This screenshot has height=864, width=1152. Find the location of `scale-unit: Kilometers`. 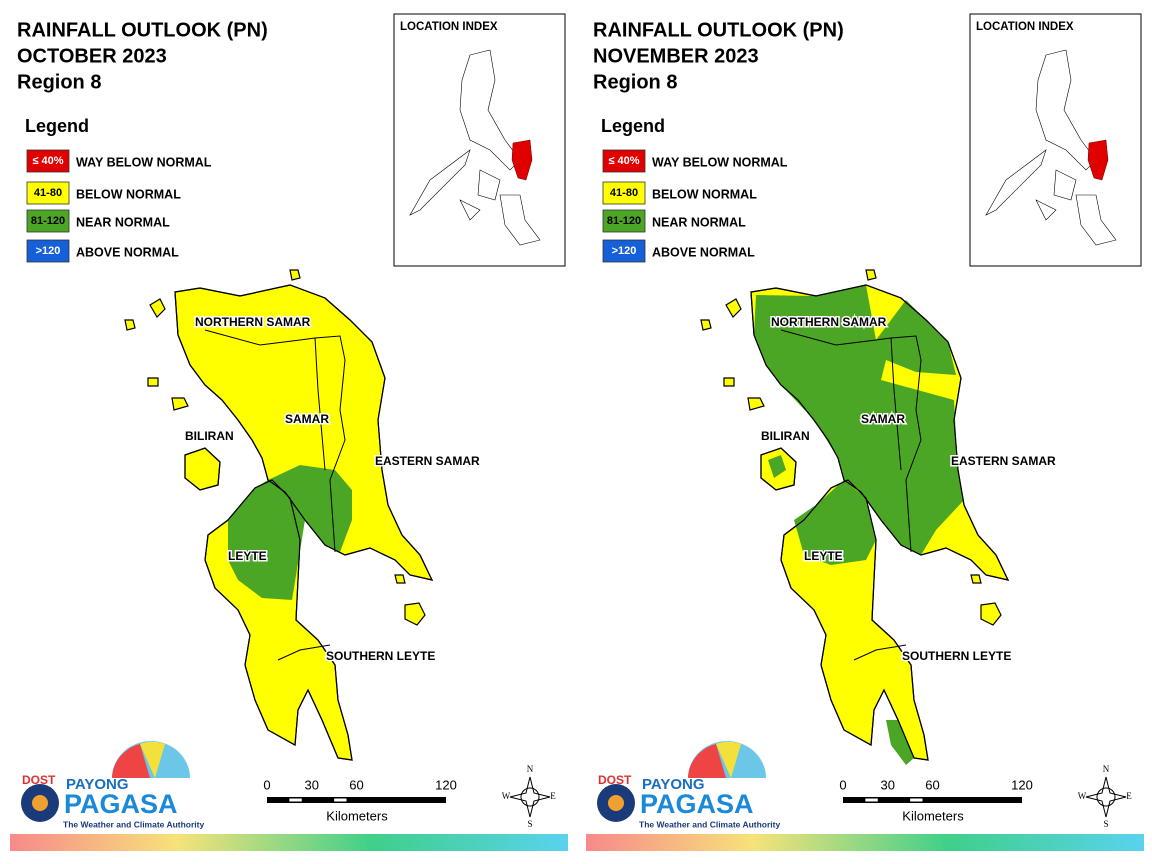

scale-unit: Kilometers is located at coordinates (933, 815).